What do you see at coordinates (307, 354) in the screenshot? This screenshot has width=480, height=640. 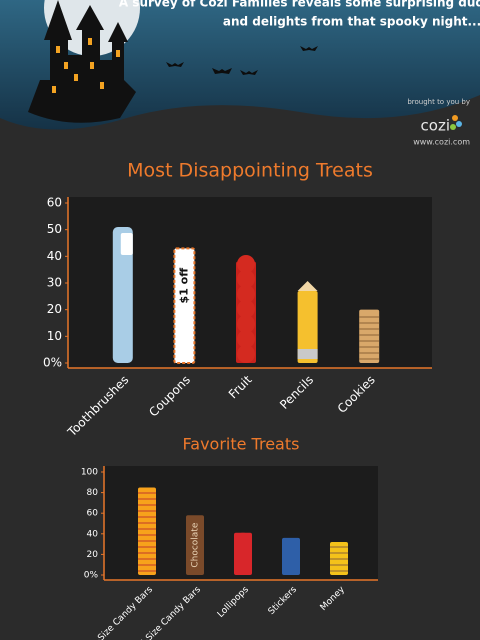 I see `eraser` at bounding box center [307, 354].